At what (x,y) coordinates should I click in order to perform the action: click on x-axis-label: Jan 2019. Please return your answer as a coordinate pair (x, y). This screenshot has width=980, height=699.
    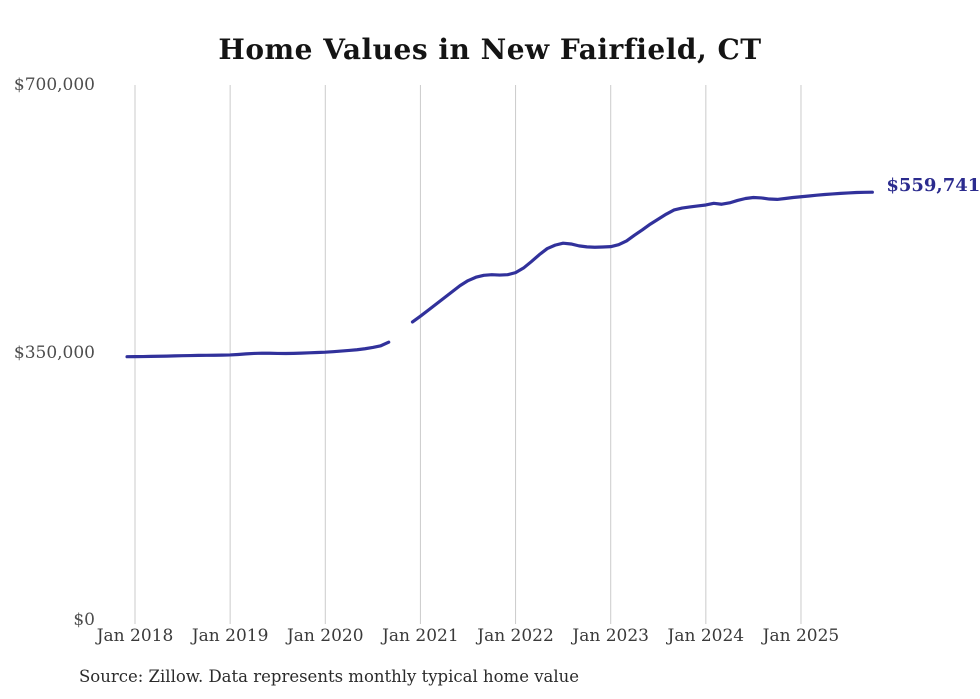
    Looking at the image, I should click on (230, 636).